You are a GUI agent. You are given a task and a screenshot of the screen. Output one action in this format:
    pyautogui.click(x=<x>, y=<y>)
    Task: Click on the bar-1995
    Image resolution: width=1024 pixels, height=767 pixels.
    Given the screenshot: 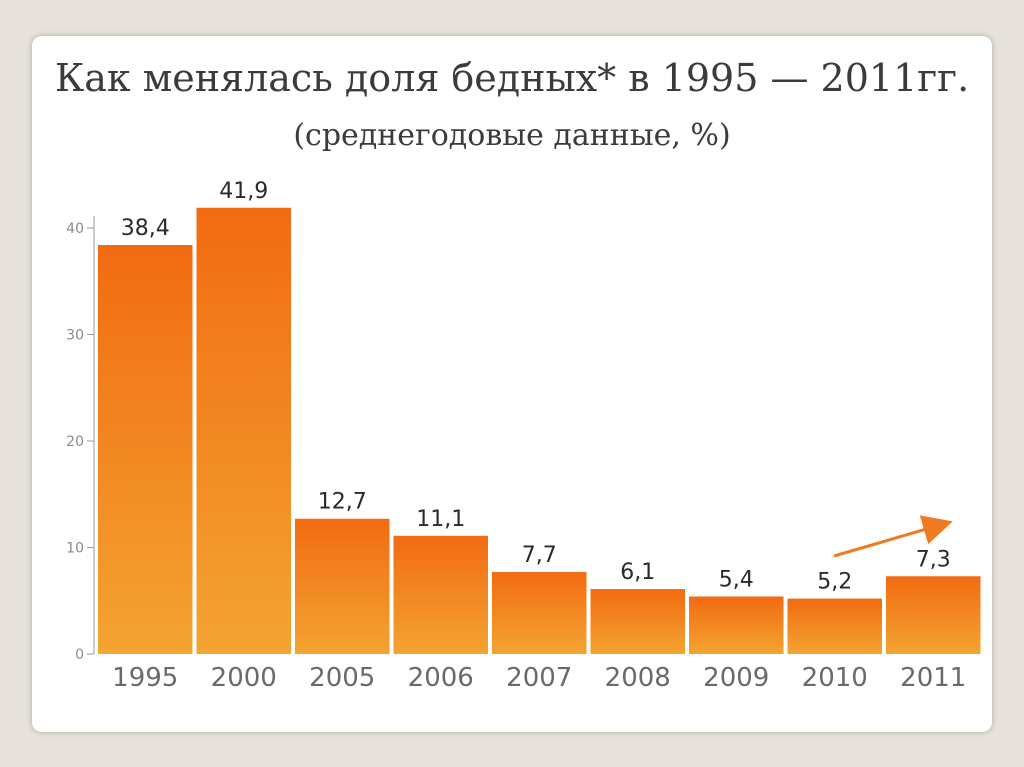 What is the action you would take?
    pyautogui.click(x=145, y=450)
    